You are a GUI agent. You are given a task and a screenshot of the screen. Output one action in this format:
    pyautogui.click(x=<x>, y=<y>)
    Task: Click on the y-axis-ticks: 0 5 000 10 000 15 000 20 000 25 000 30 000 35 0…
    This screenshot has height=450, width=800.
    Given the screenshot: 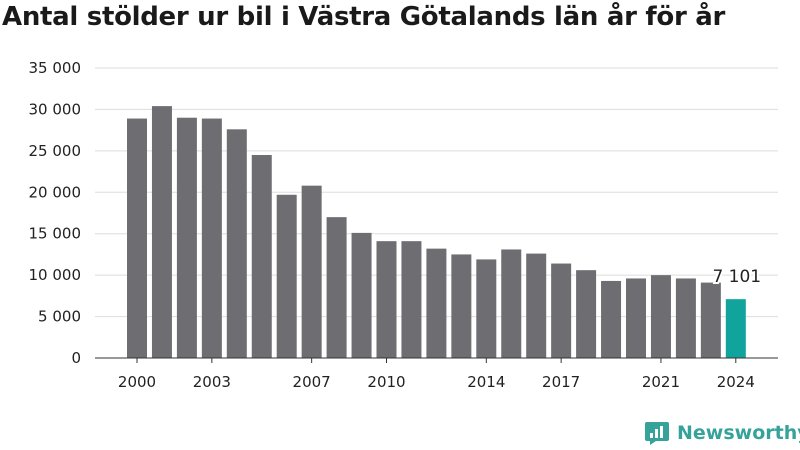 What is the action you would take?
    pyautogui.click(x=55, y=213)
    